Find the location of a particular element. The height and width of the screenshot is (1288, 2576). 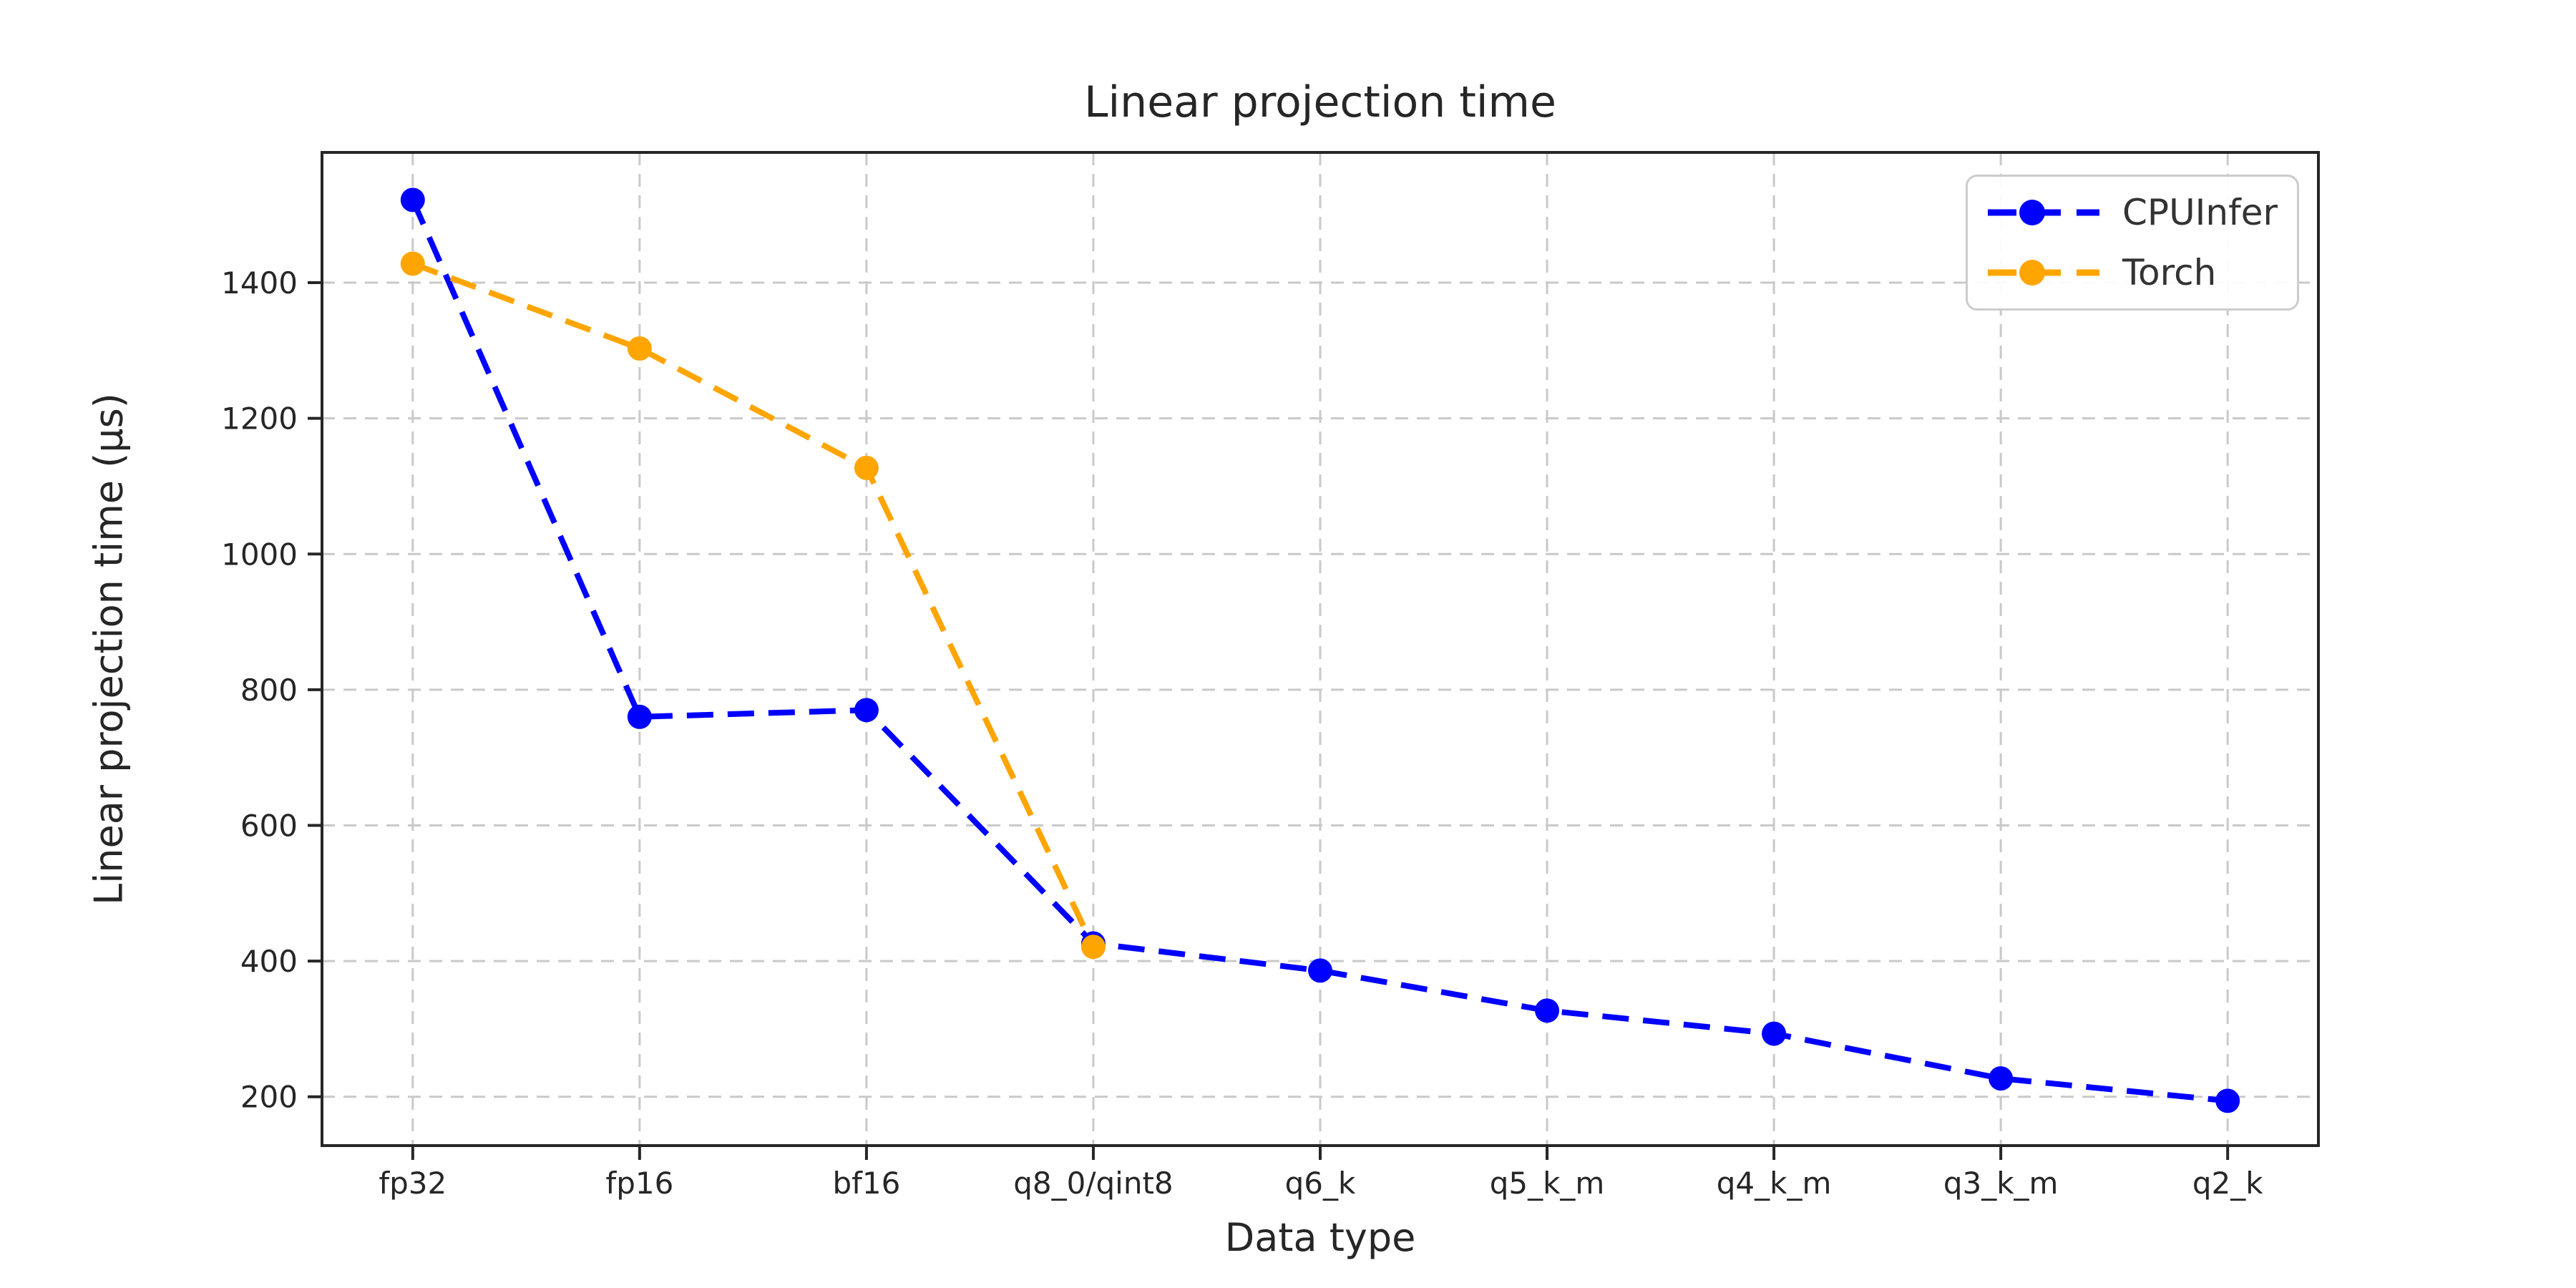

x-tick-label: fp32 is located at coordinates (413, 1183).